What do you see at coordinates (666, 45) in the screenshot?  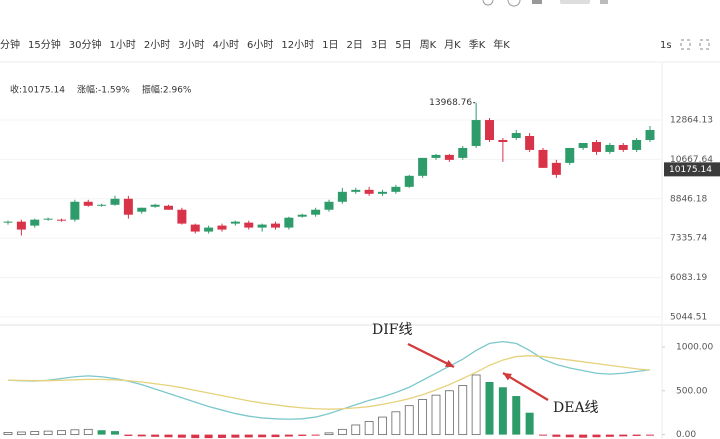 I see `interval: 1s` at bounding box center [666, 45].